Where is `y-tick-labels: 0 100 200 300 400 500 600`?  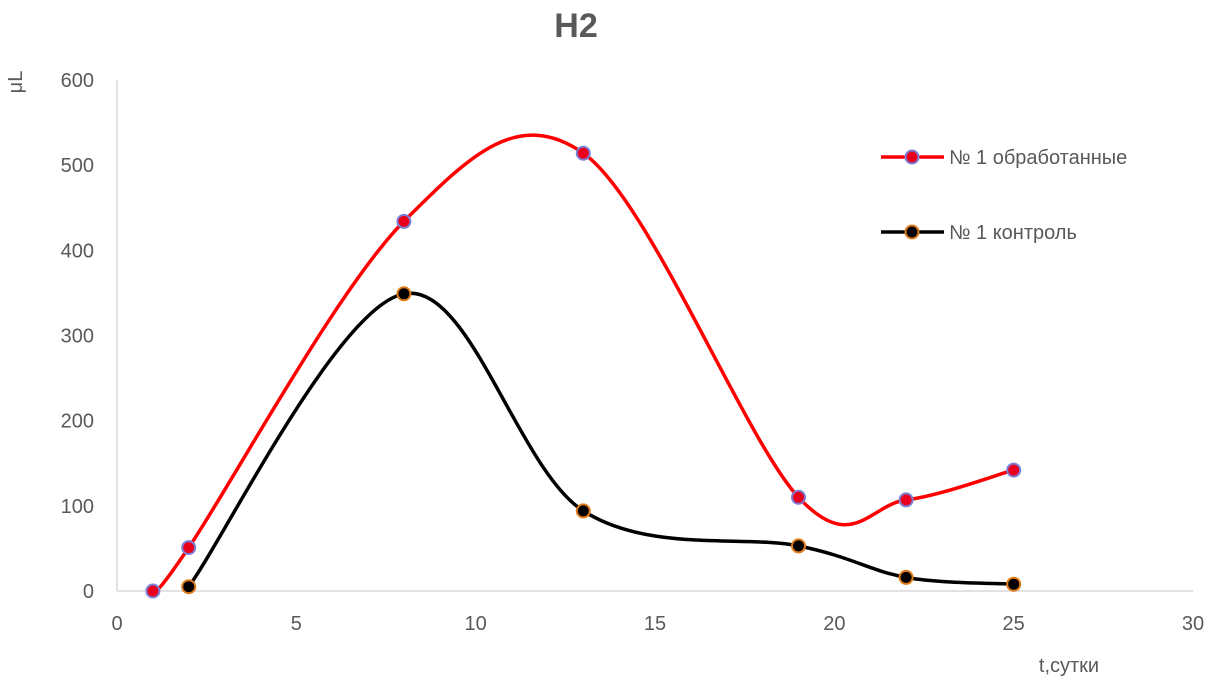 y-tick-labels: 0 100 200 300 400 500 600 is located at coordinates (77, 336).